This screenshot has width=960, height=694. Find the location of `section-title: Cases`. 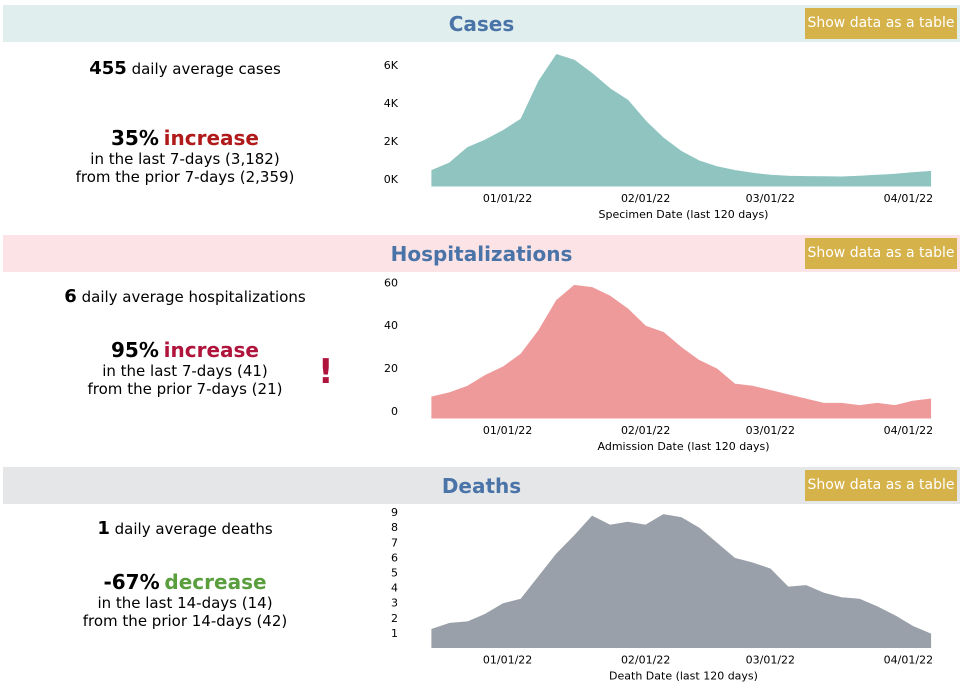

section-title: Cases is located at coordinates (481, 24).